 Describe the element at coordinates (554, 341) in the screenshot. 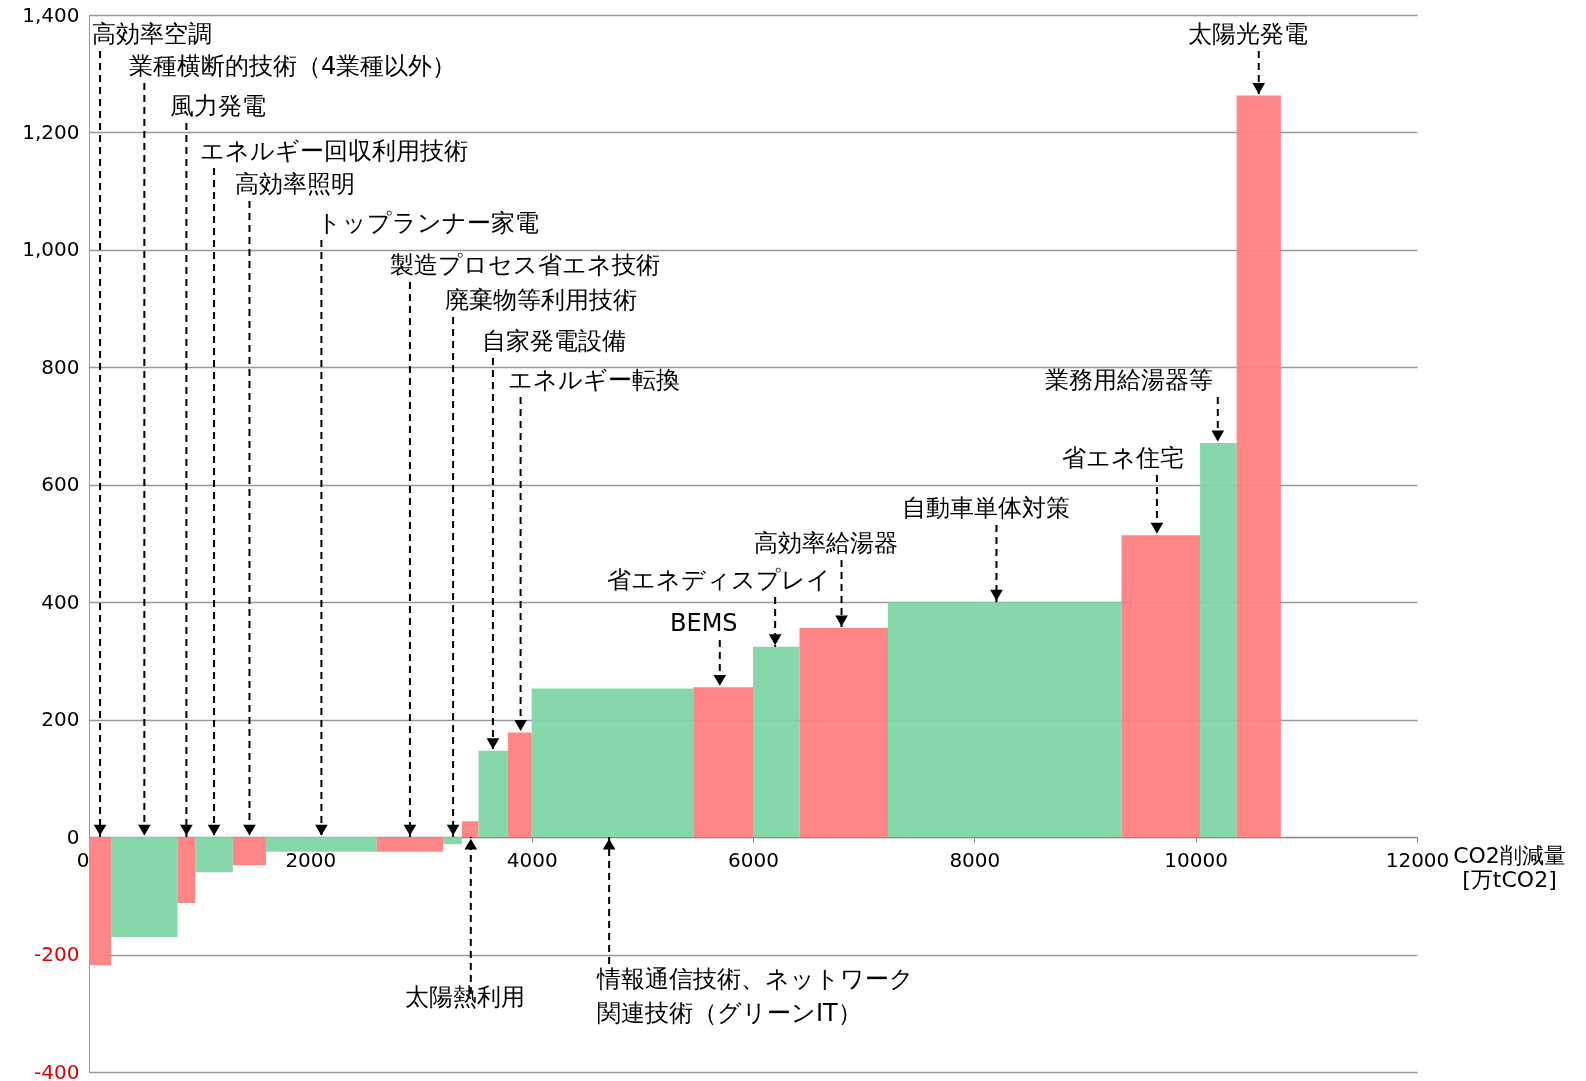

I see `annotation: 自家発電設備` at that location.